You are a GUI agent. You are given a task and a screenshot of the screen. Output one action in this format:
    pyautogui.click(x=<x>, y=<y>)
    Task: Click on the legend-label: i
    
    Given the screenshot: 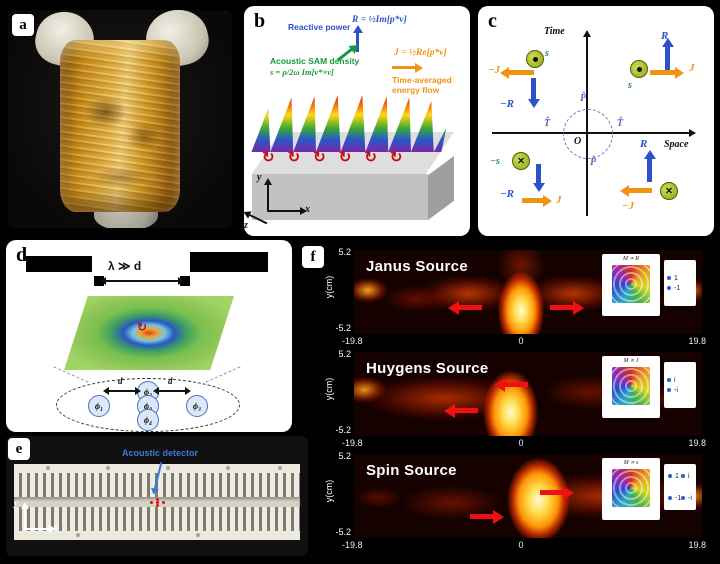 What is the action you would take?
    pyautogui.click(x=689, y=476)
    